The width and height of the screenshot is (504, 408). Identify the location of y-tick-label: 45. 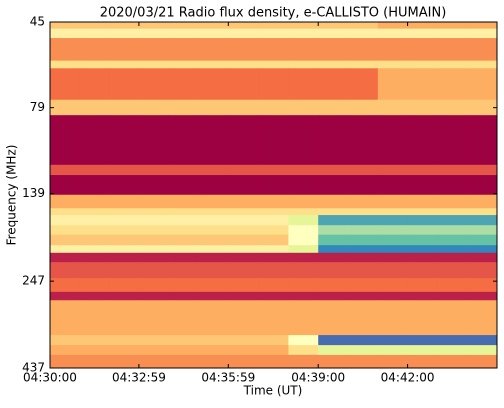
(37, 22).